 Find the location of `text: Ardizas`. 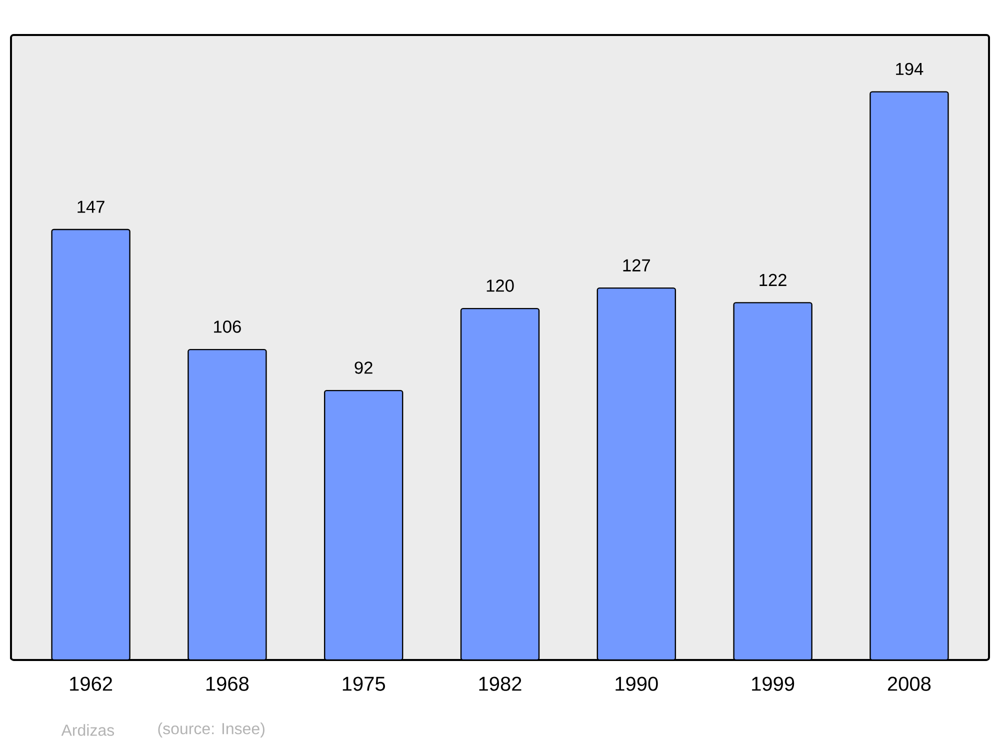

text: Ardizas is located at coordinates (87, 730).